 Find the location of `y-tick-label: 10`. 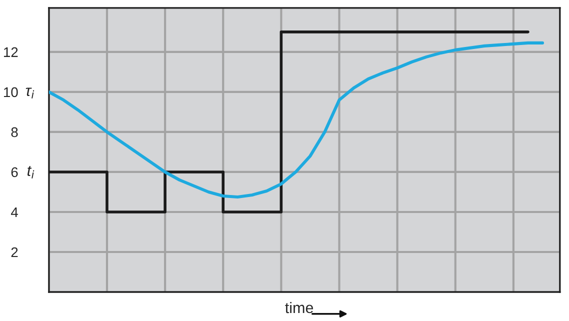

y-tick-label: 10 is located at coordinates (11, 92).